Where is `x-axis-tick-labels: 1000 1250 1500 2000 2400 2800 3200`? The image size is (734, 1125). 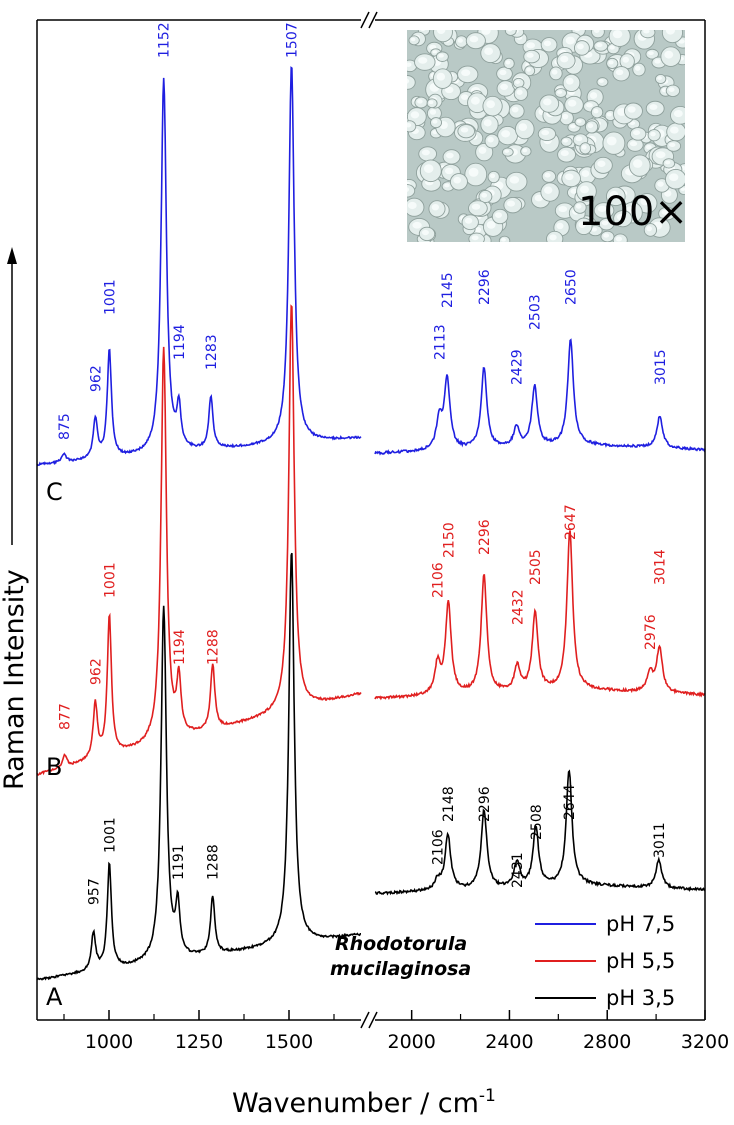
x-axis-tick-labels: 1000 1250 1500 2000 2400 2800 3200 is located at coordinates (407, 1042).